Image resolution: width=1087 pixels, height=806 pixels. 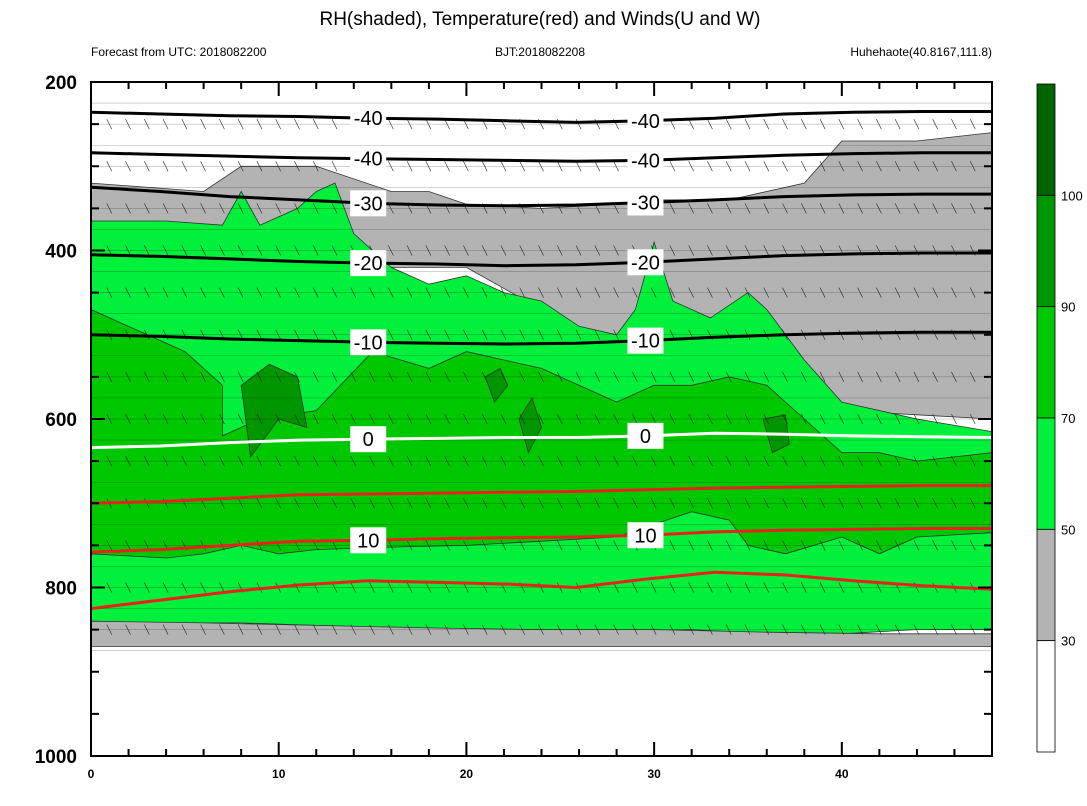 I want to click on colorbar-label: 100, so click(x=1072, y=195).